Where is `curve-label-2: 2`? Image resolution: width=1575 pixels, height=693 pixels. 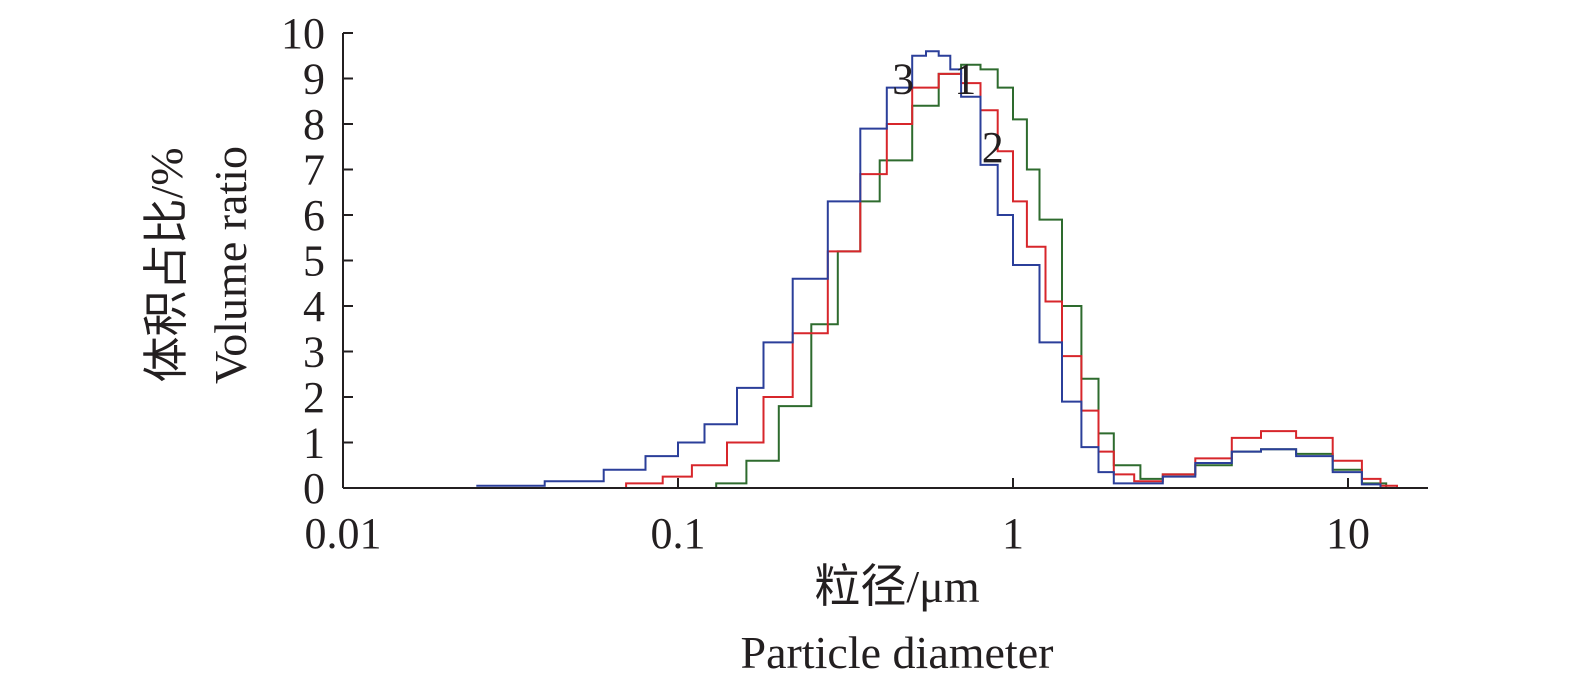
curve-label-2: 2 is located at coordinates (993, 147).